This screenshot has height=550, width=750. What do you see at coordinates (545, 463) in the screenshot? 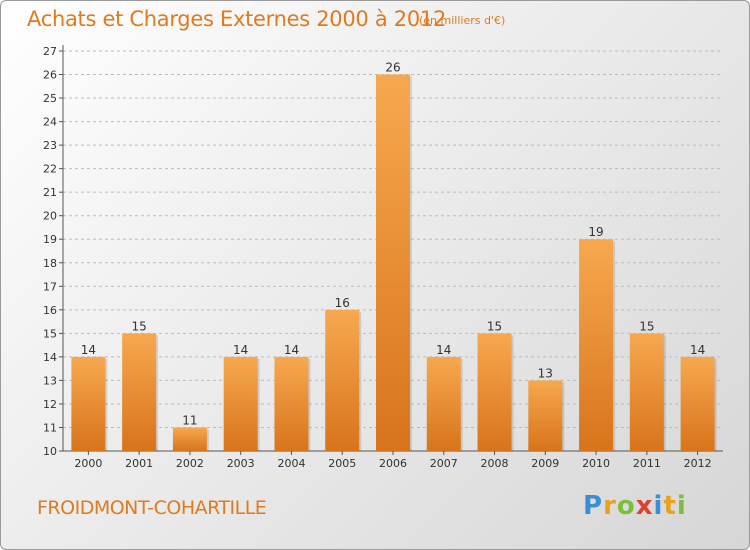
I see `x-tick-label: 2009` at bounding box center [545, 463].